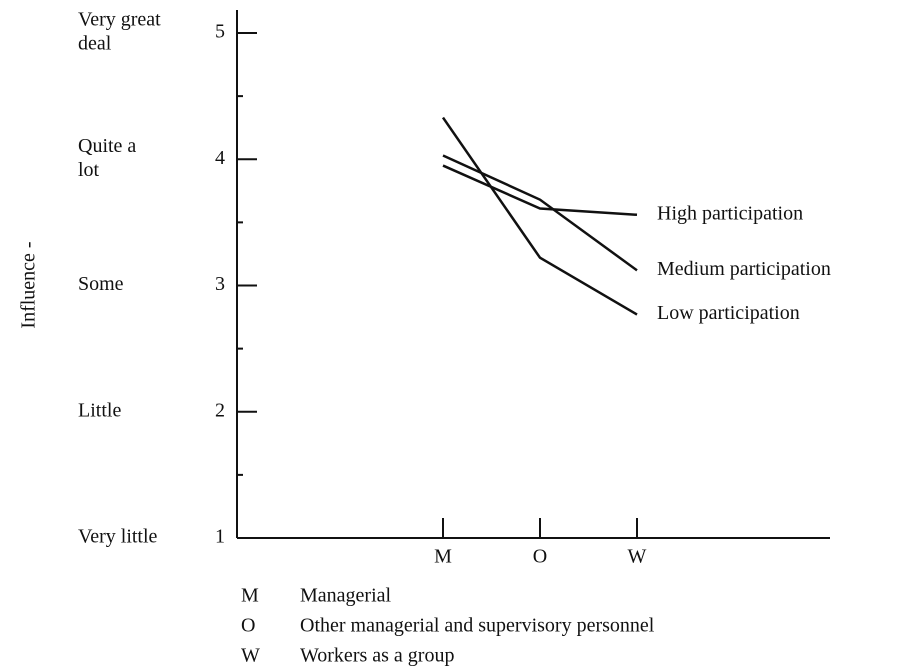 This screenshot has width=907, height=671. I want to click on y-tick-label: 1, so click(220, 537).